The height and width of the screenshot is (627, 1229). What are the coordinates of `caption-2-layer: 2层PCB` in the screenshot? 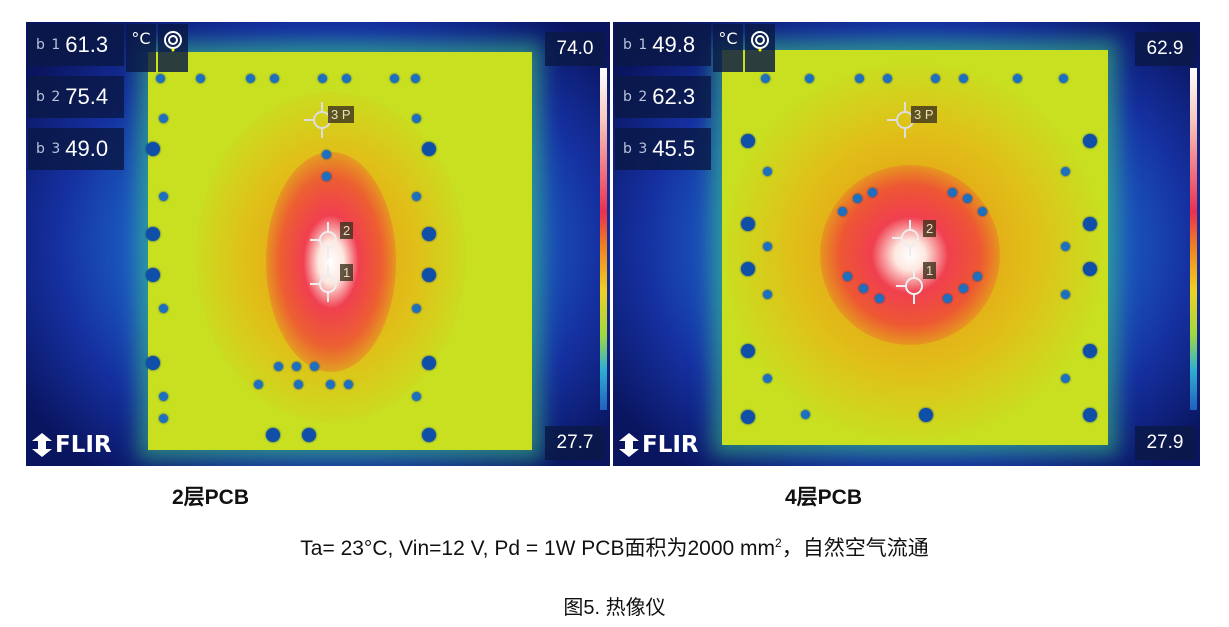 It's located at (211, 497).